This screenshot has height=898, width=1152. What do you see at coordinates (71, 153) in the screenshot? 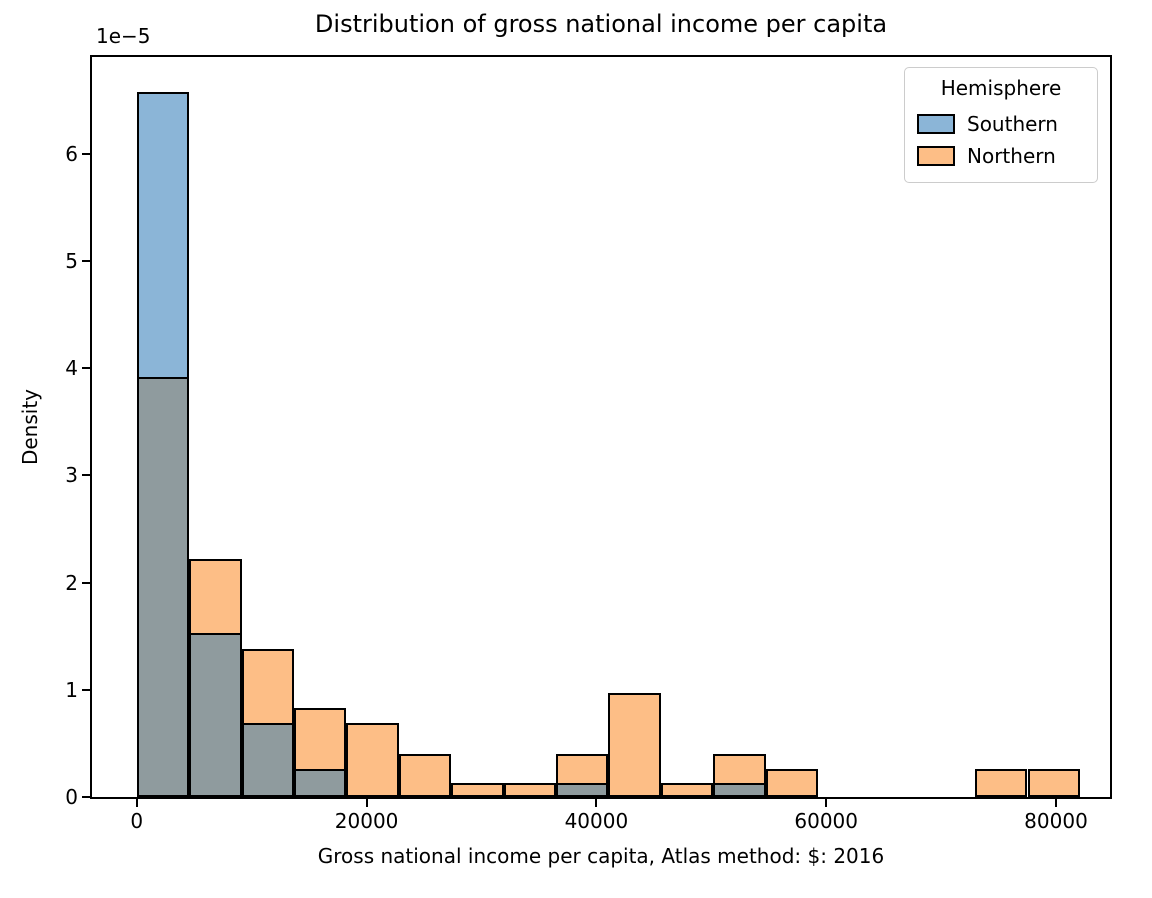
I see `y-tick-label-6: 6` at bounding box center [71, 153].